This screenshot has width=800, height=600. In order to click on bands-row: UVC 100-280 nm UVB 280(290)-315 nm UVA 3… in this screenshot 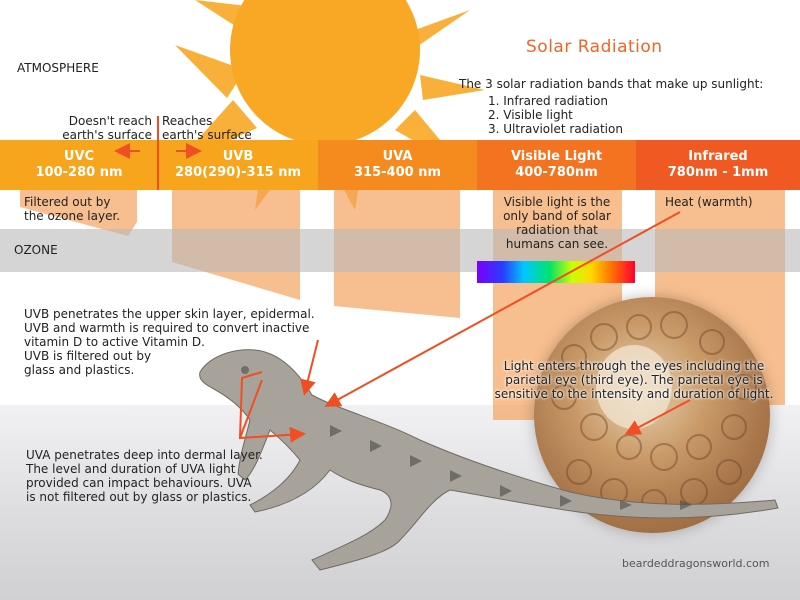, I will do `click(400, 165)`.